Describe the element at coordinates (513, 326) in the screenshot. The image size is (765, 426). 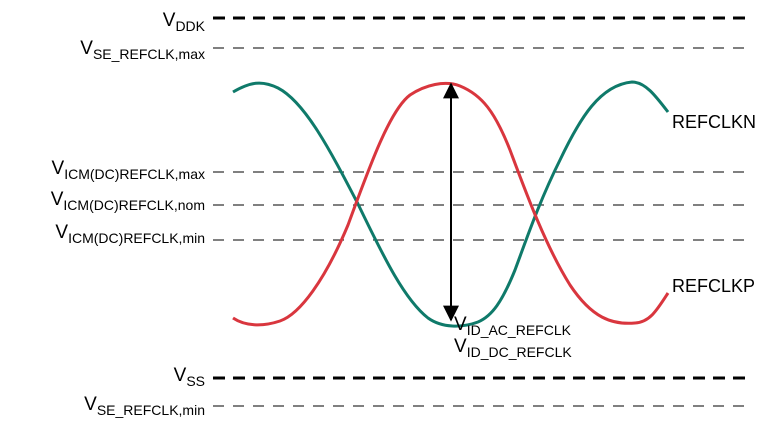
I see `vid-ac-refclk-label: VID_AC_REFCLK` at that location.